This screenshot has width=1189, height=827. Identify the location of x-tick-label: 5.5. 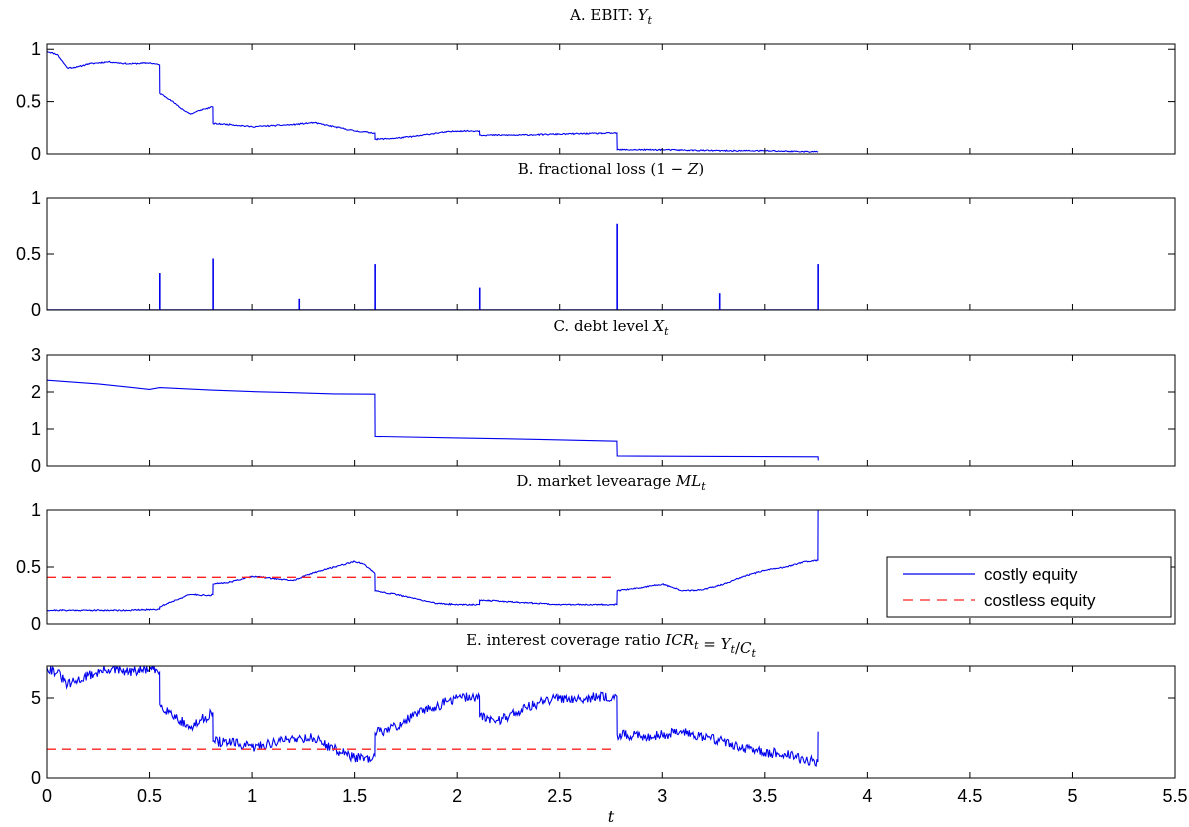
(1174, 796).